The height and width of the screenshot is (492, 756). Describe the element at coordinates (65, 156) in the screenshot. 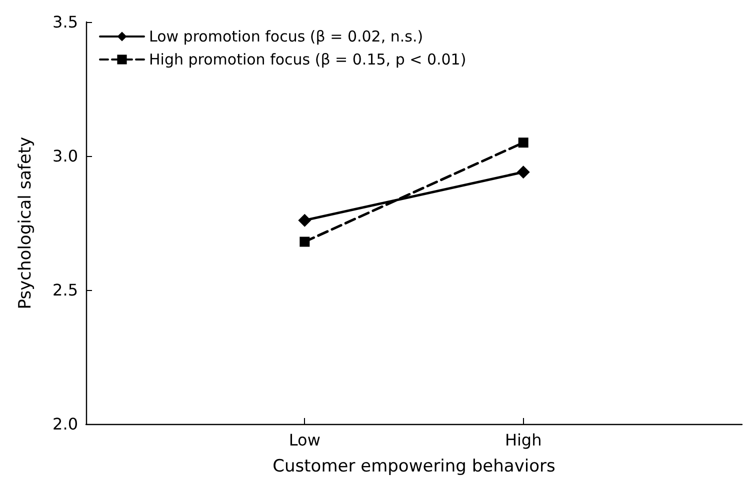

I see `y-tick-label: 3.0` at that location.